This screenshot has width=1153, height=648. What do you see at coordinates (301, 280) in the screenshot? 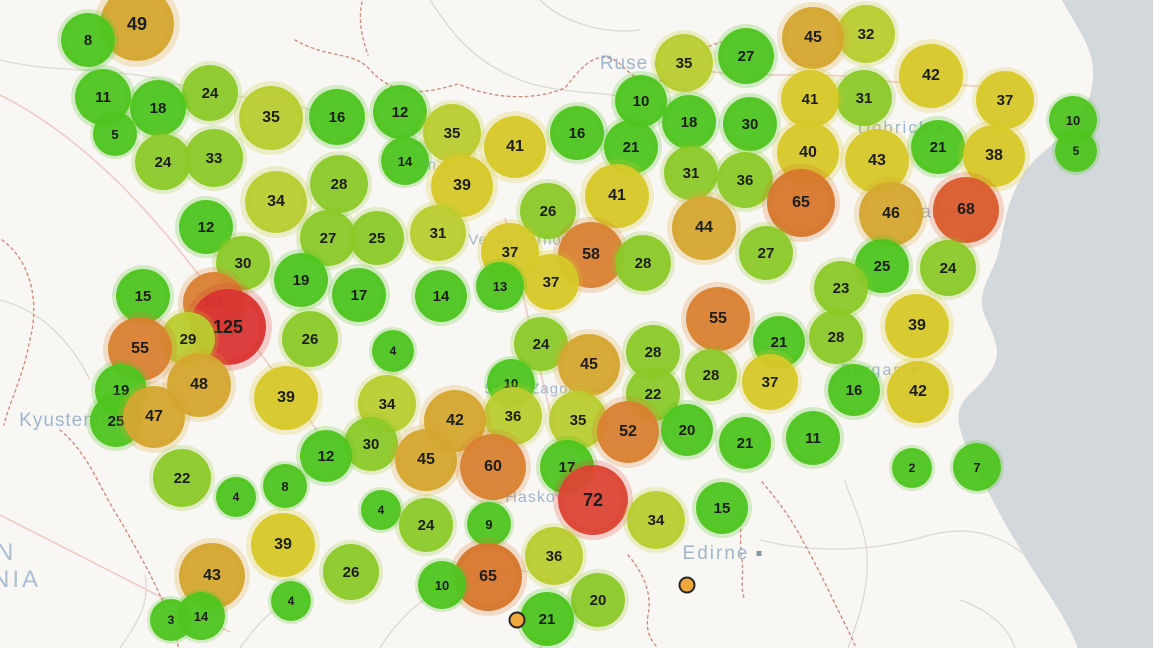
I see `station-marker: 19` at bounding box center [301, 280].